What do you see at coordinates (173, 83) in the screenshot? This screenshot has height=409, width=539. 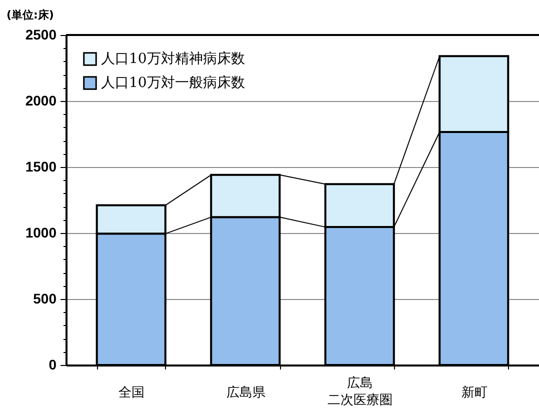 I see `legend-label: 人口10万対一般病床数` at bounding box center [173, 83].